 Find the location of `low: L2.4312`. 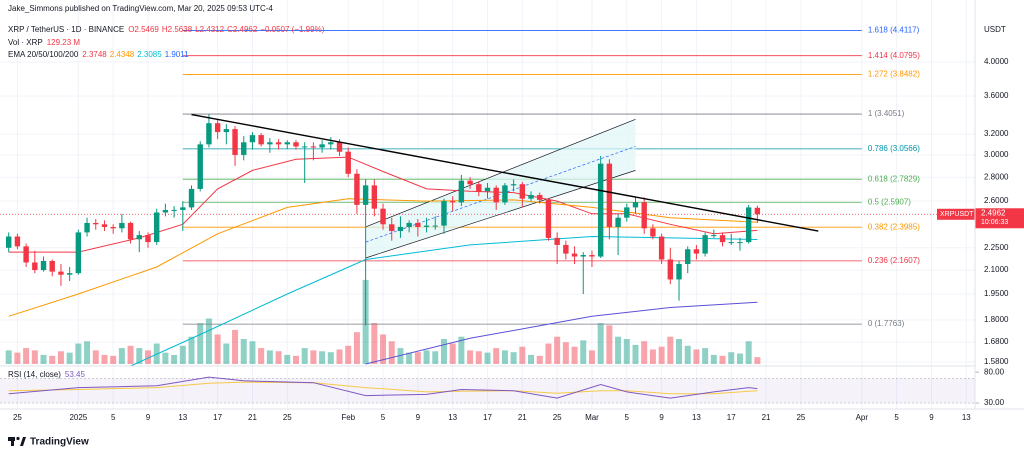

low: L2.4312 is located at coordinates (209, 29).